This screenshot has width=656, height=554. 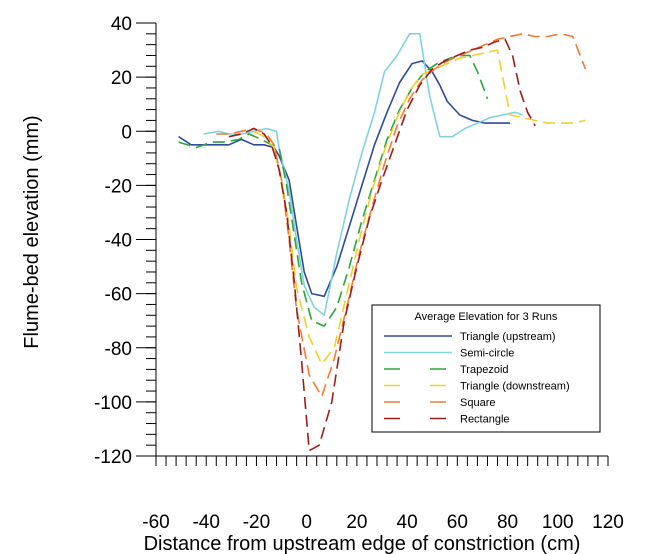 What do you see at coordinates (205, 522) in the screenshot?
I see `x-tick-label: -40` at bounding box center [205, 522].